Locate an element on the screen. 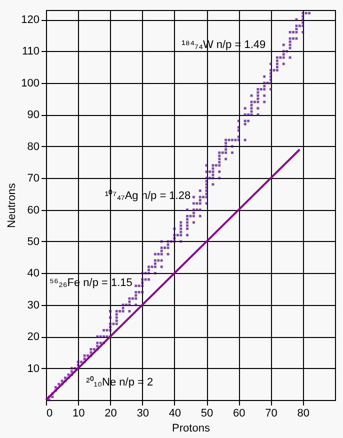  y-tick-label: 70 is located at coordinates (33, 178).